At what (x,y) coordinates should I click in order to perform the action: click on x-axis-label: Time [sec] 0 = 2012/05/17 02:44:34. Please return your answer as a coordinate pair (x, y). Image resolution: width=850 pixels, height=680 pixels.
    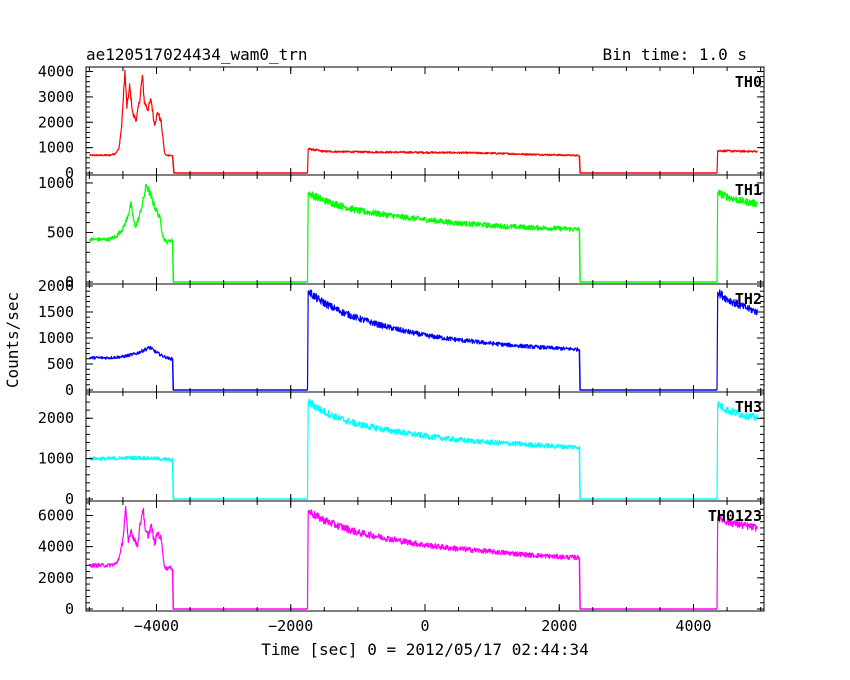
    Looking at the image, I should click on (425, 649).